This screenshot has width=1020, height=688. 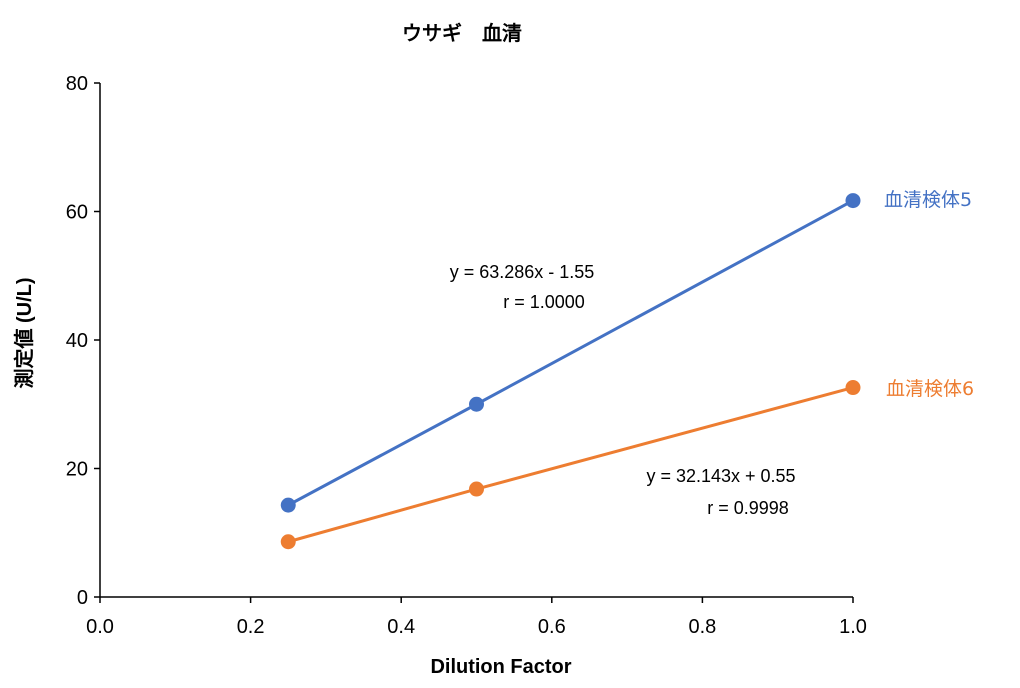 I want to click on legend-label-series-5: 血清検体5, so click(x=928, y=200).